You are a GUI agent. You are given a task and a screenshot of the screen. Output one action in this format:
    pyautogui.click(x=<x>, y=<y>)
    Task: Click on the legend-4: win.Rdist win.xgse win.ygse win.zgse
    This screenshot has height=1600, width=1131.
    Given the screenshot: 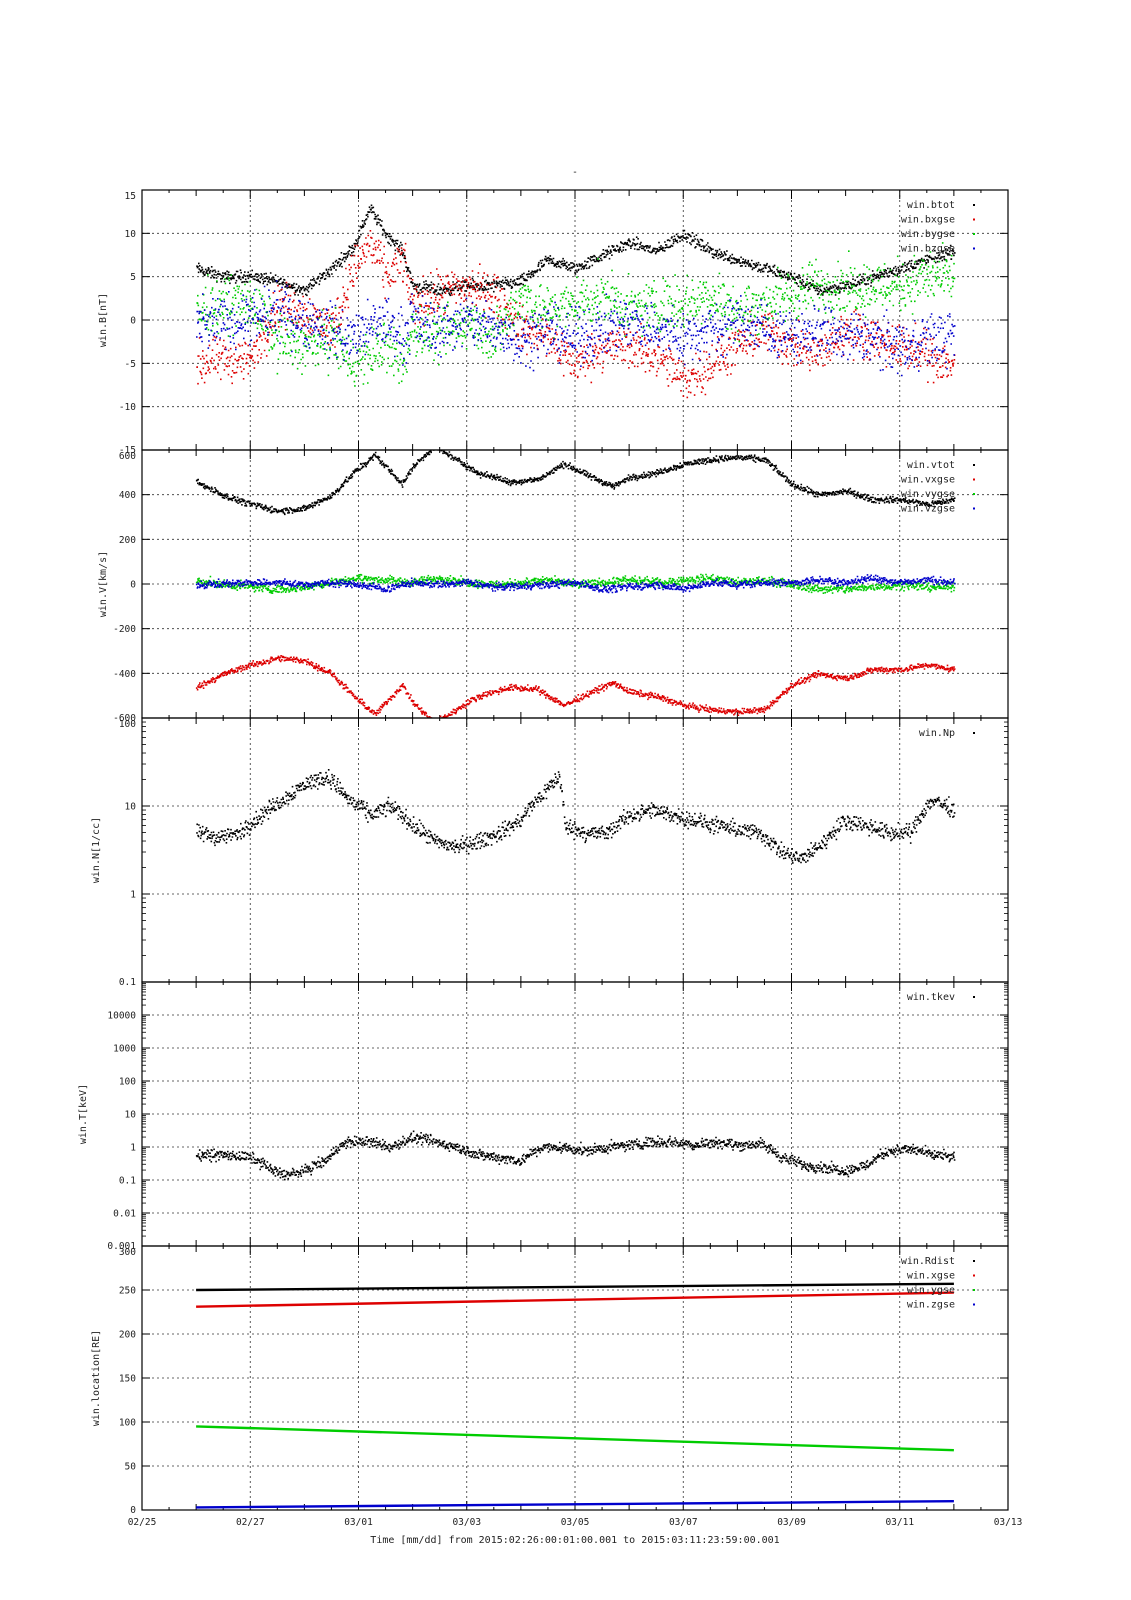 What is the action you would take?
    pyautogui.click(x=938, y=1283)
    